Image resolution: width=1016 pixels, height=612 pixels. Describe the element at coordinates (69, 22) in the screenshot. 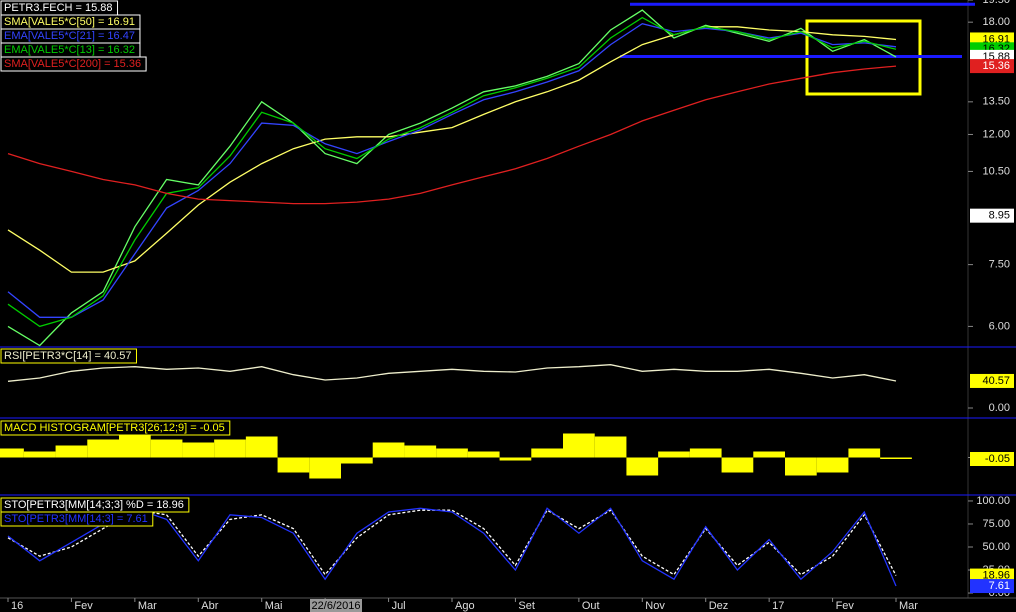

I see `legend-entry: SMA[VALE5*C[50] = 16.91` at that location.